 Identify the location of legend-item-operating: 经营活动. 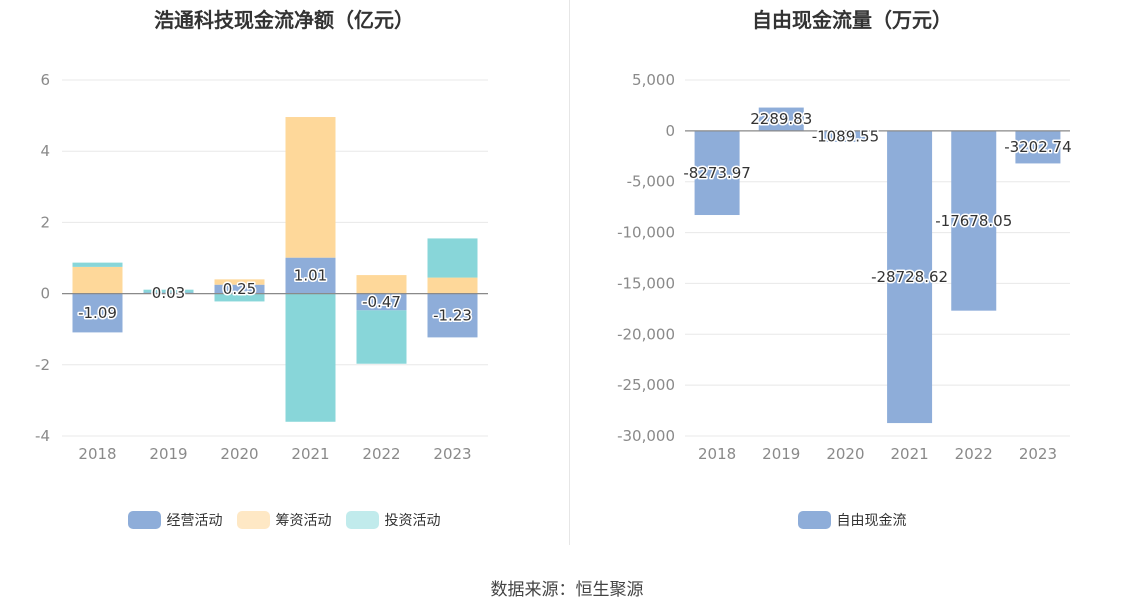
(175, 520).